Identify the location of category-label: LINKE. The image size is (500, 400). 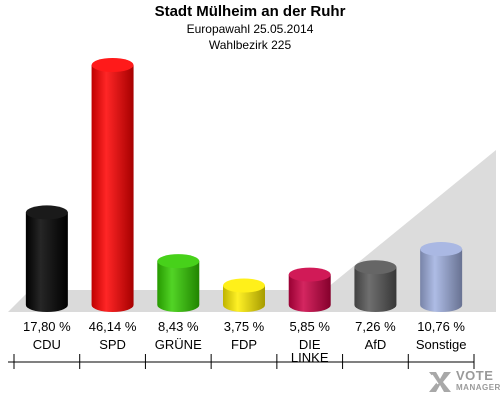
(310, 357).